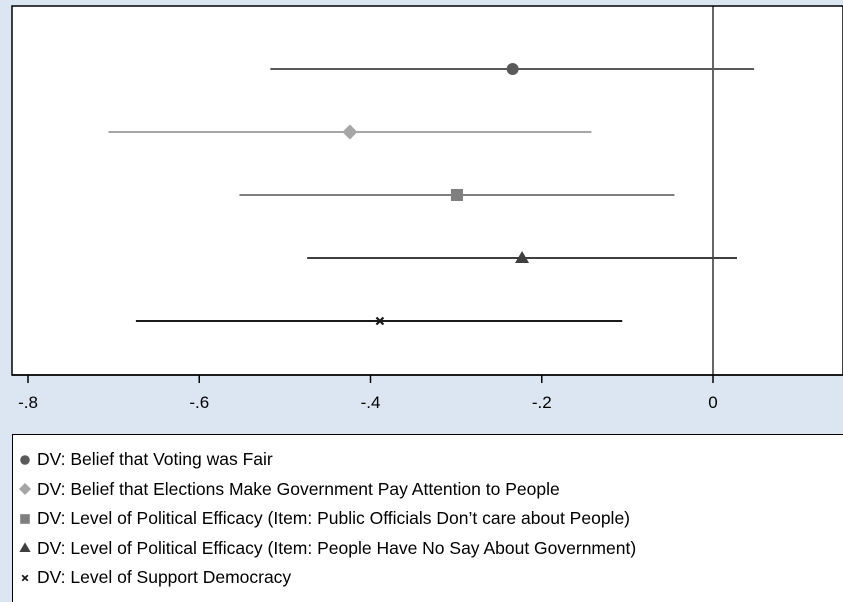 The width and height of the screenshot is (843, 602). Describe the element at coordinates (428, 578) in the screenshot. I see `legend-item: DV: Level of Support Democracy` at that location.